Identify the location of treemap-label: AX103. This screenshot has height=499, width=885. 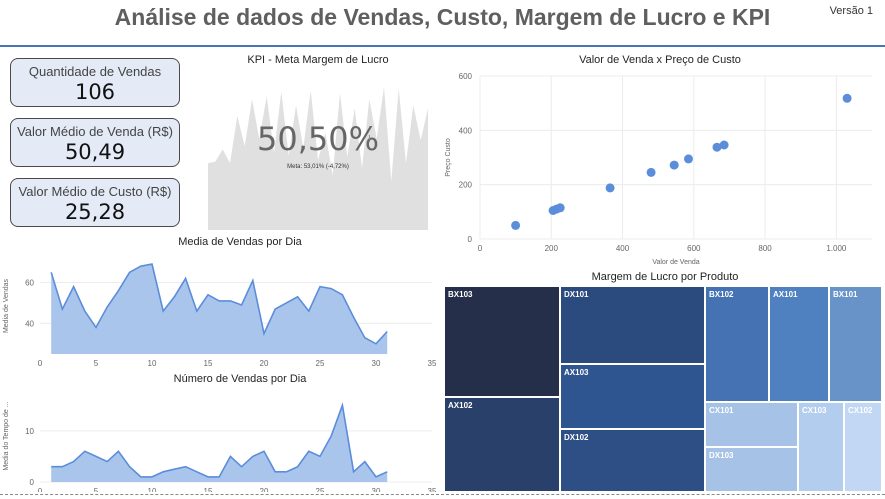
(576, 372).